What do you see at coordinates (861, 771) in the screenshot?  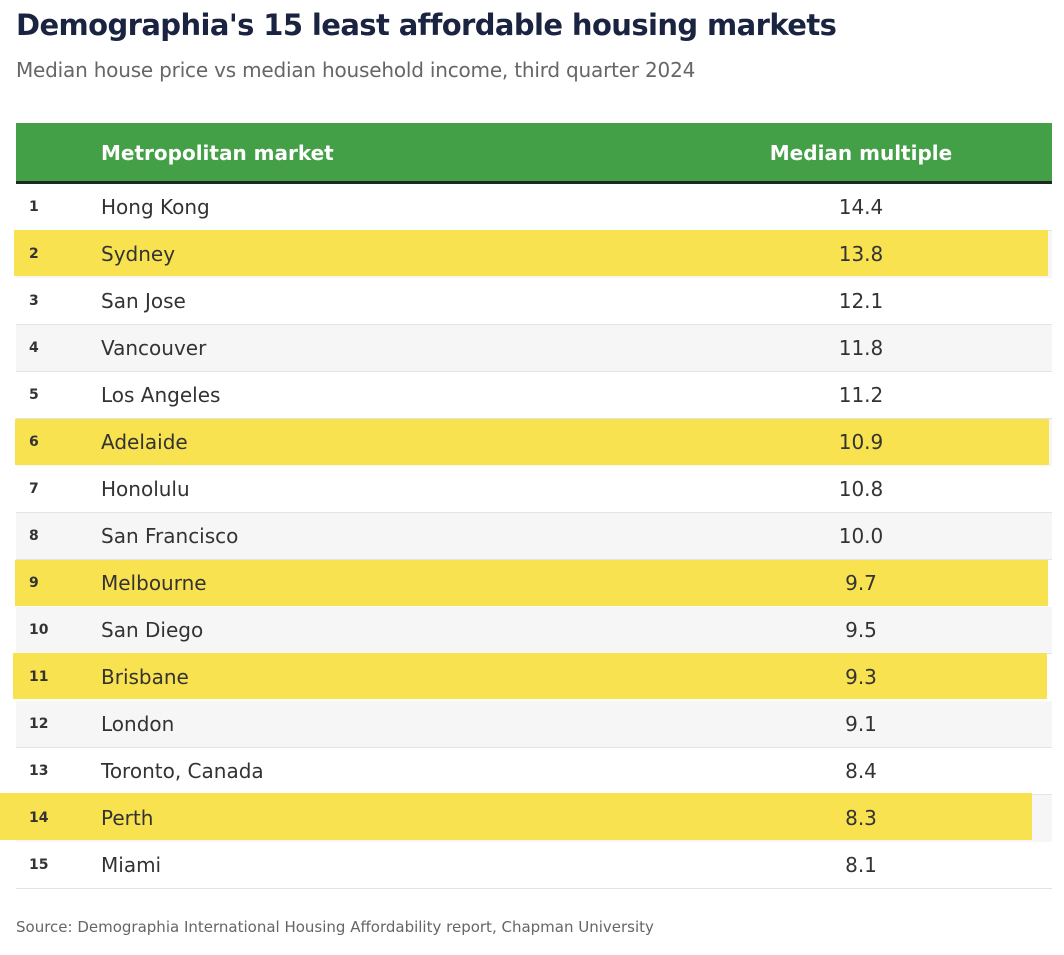 I see `row-median-multiple: 8.4` at bounding box center [861, 771].